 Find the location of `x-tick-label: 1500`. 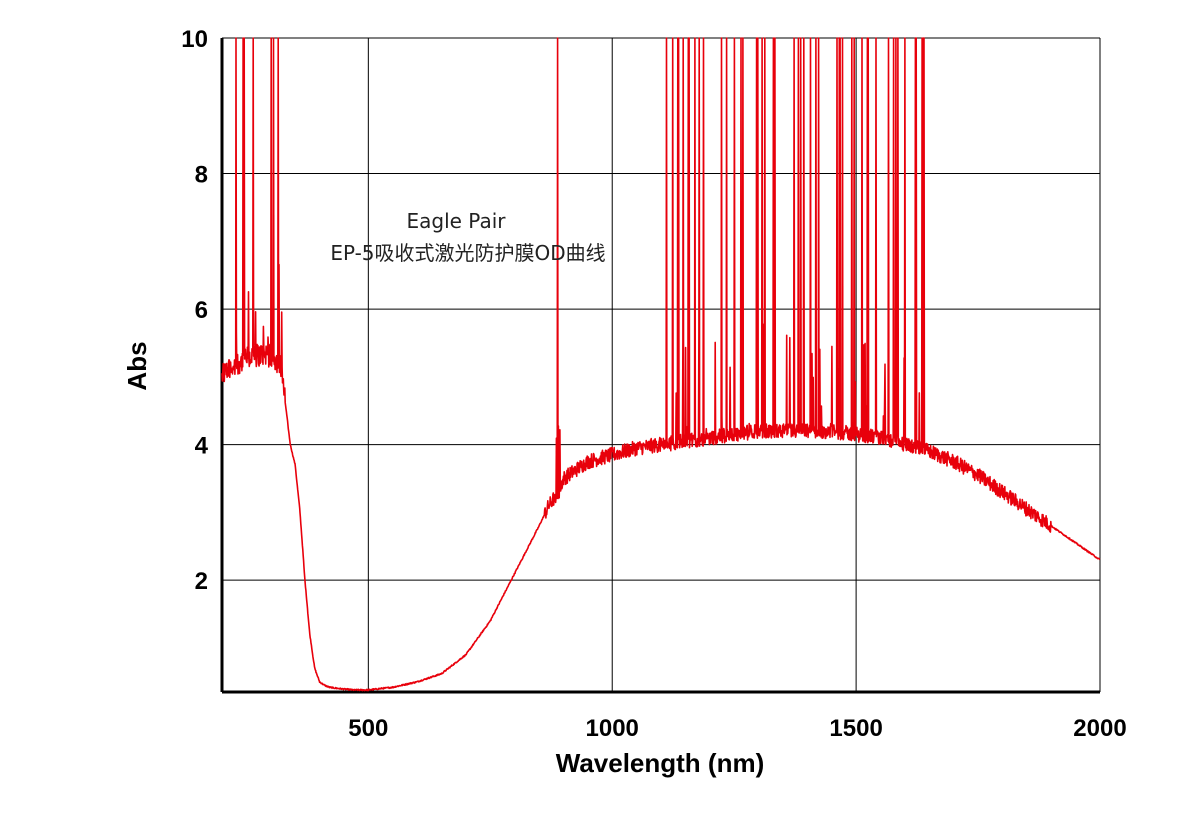

x-tick-label: 1500 is located at coordinates (855, 728).